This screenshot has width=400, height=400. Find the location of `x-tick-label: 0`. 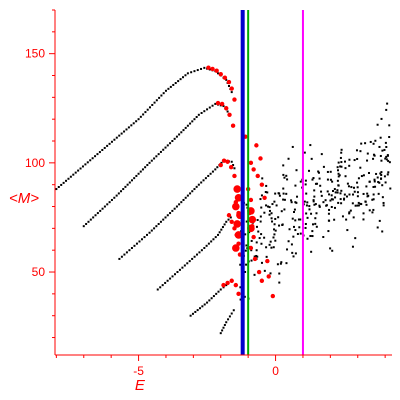

x-tick-label: 0 is located at coordinates (275, 371).